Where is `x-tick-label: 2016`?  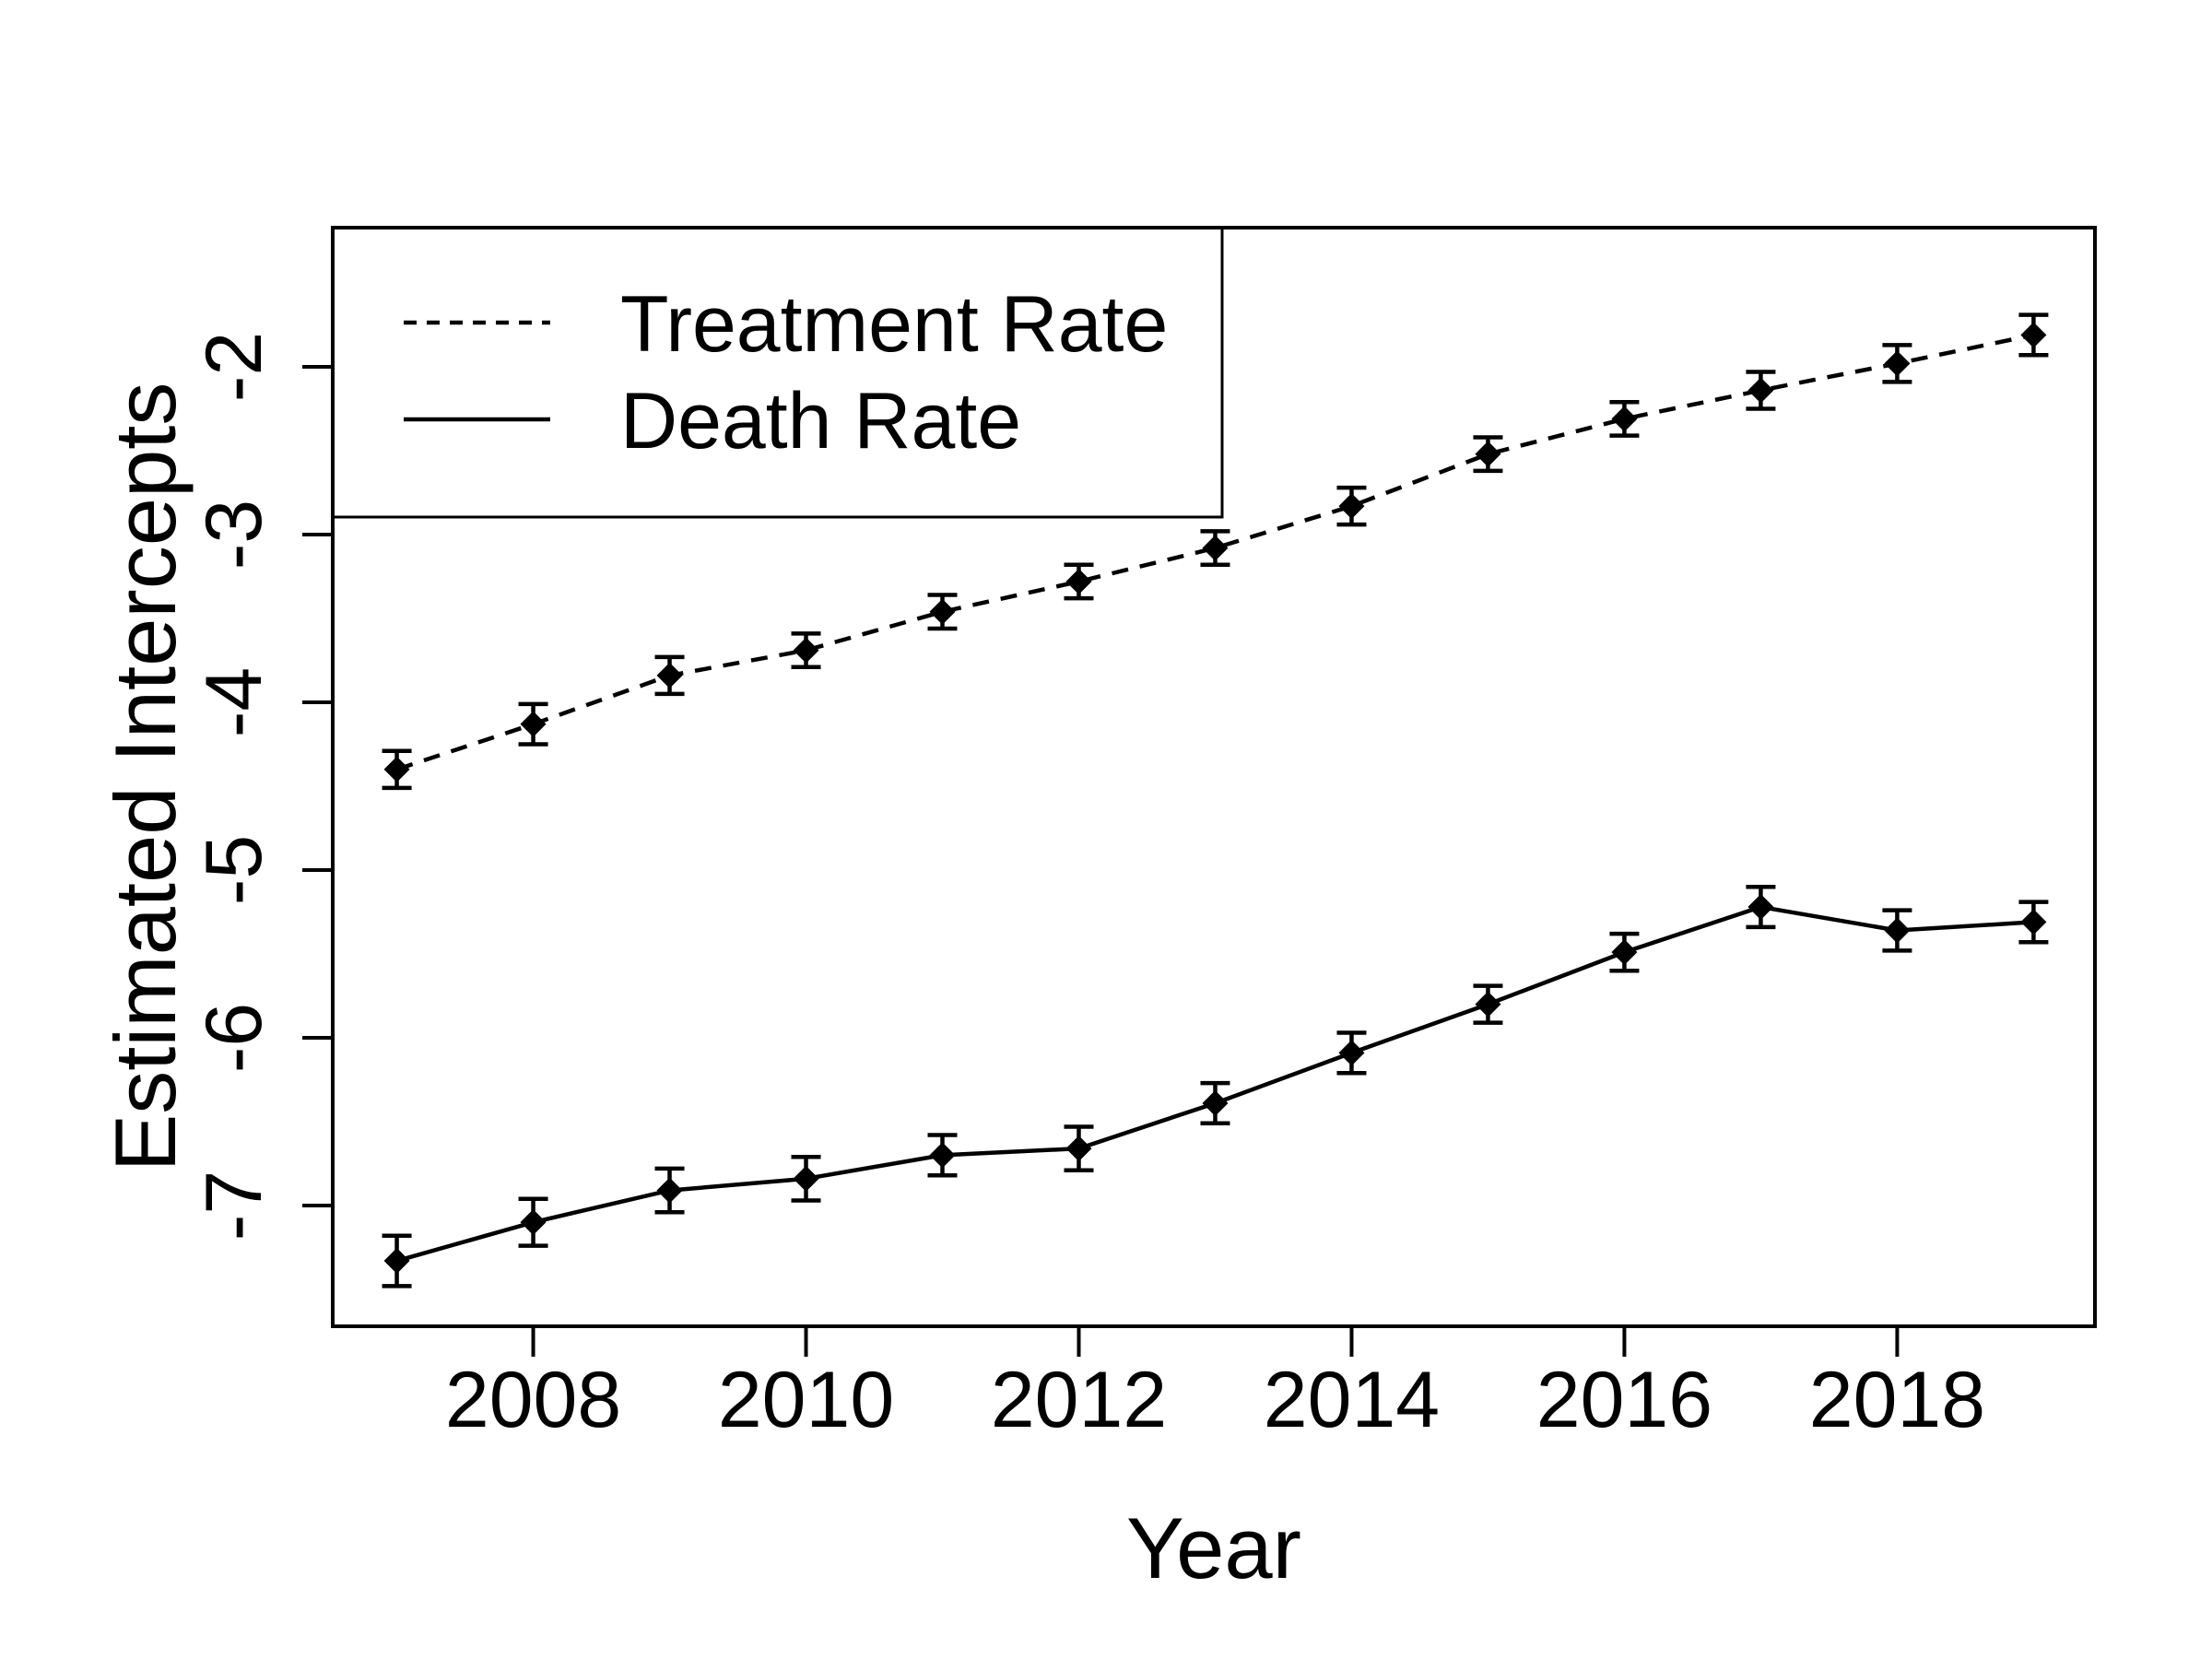 x-tick-label: 2016 is located at coordinates (1624, 1400).